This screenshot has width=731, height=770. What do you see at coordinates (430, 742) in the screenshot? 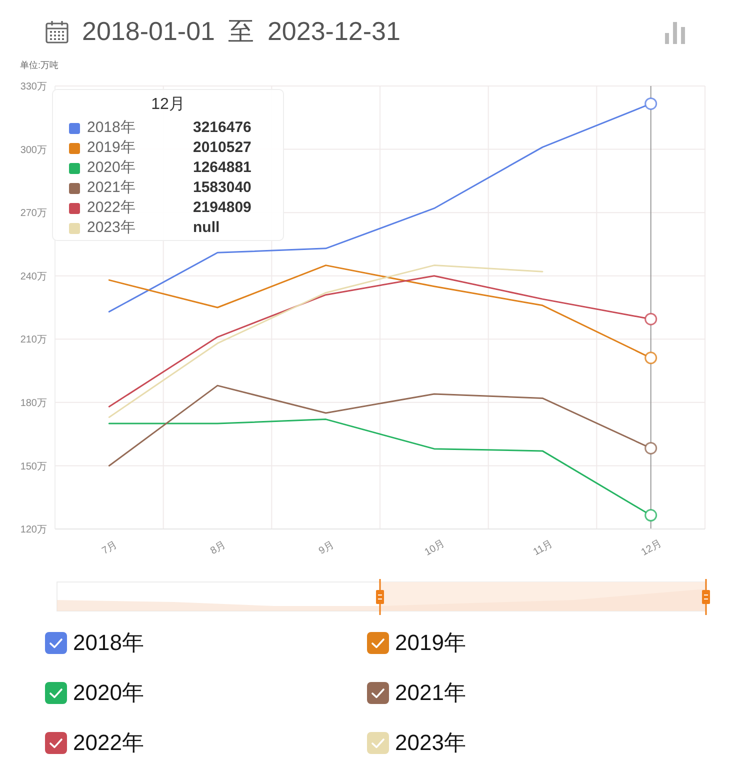
I see `text: 2023年` at bounding box center [430, 742].